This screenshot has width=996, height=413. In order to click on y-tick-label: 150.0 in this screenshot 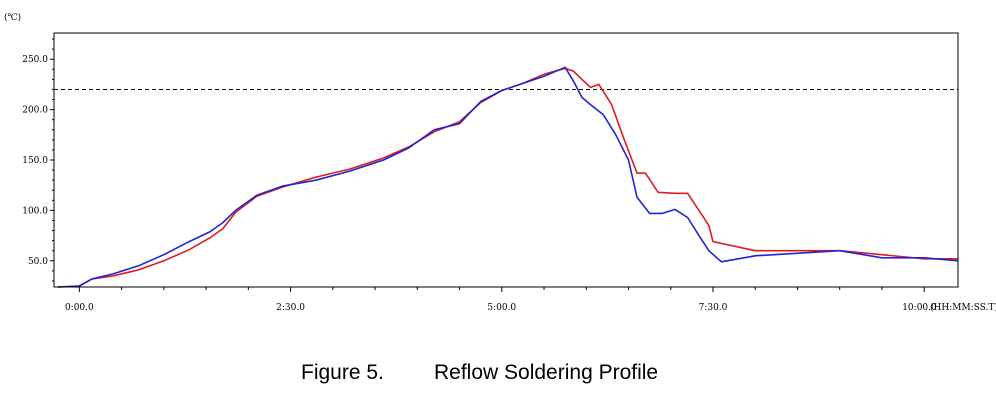, I will do `click(35, 161)`.